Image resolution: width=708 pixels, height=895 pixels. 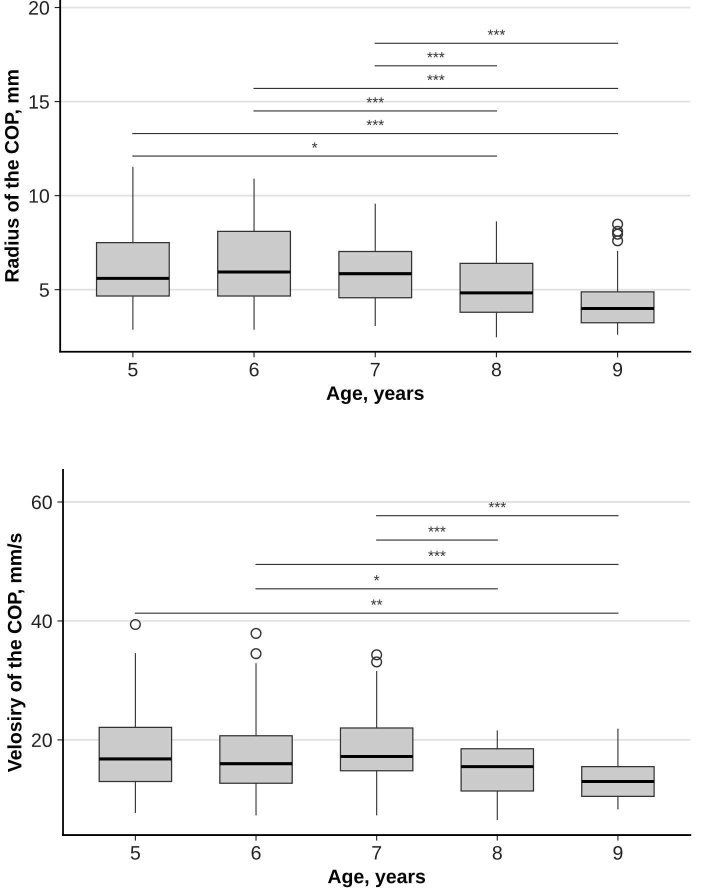 What do you see at coordinates (42, 502) in the screenshot?
I see `y-tick-label: 60` at bounding box center [42, 502].